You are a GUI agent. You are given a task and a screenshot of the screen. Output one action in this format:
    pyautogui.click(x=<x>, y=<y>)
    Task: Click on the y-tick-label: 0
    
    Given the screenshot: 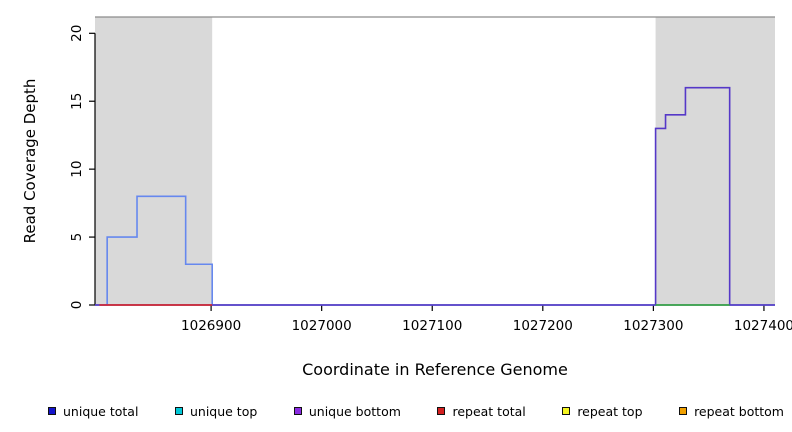 What is the action you would take?
    pyautogui.click(x=77, y=305)
    